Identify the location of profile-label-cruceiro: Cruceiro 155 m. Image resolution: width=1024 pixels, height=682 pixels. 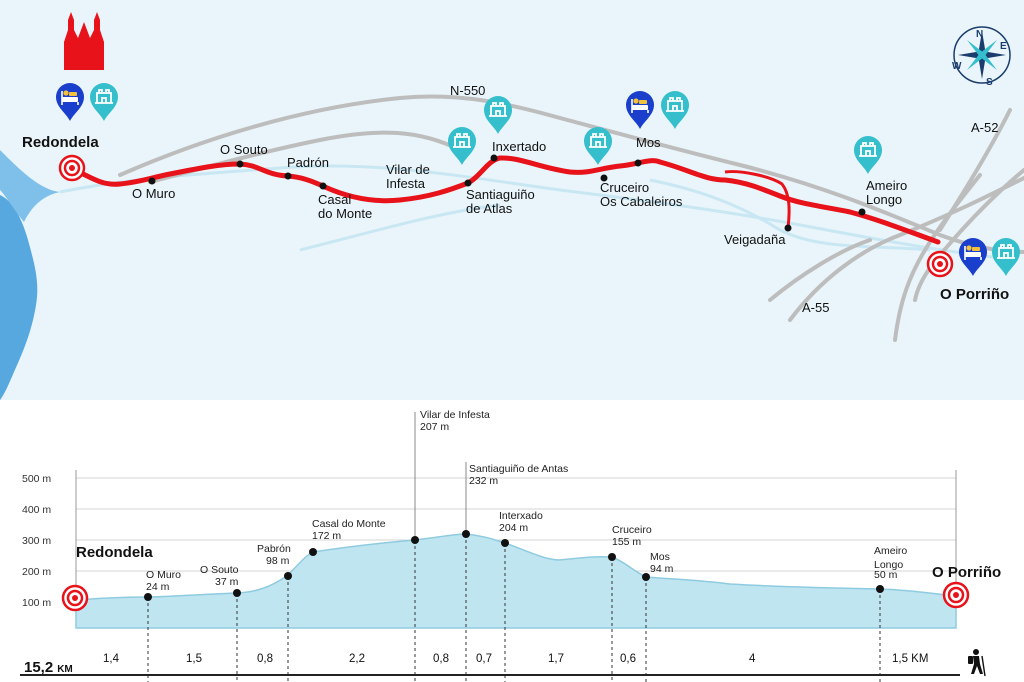
(632, 536).